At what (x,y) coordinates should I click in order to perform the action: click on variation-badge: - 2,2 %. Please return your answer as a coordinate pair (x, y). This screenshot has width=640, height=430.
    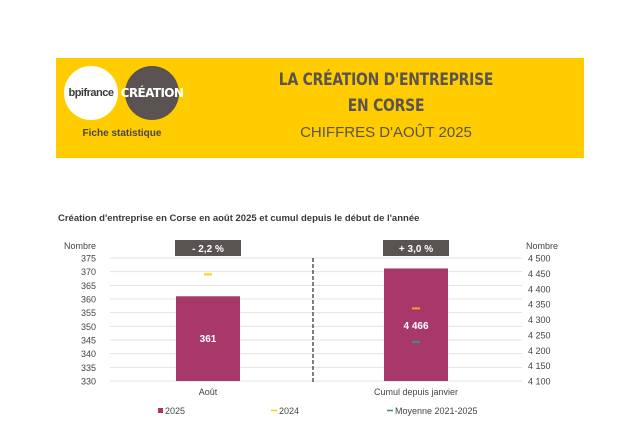
    Looking at the image, I should click on (208, 249).